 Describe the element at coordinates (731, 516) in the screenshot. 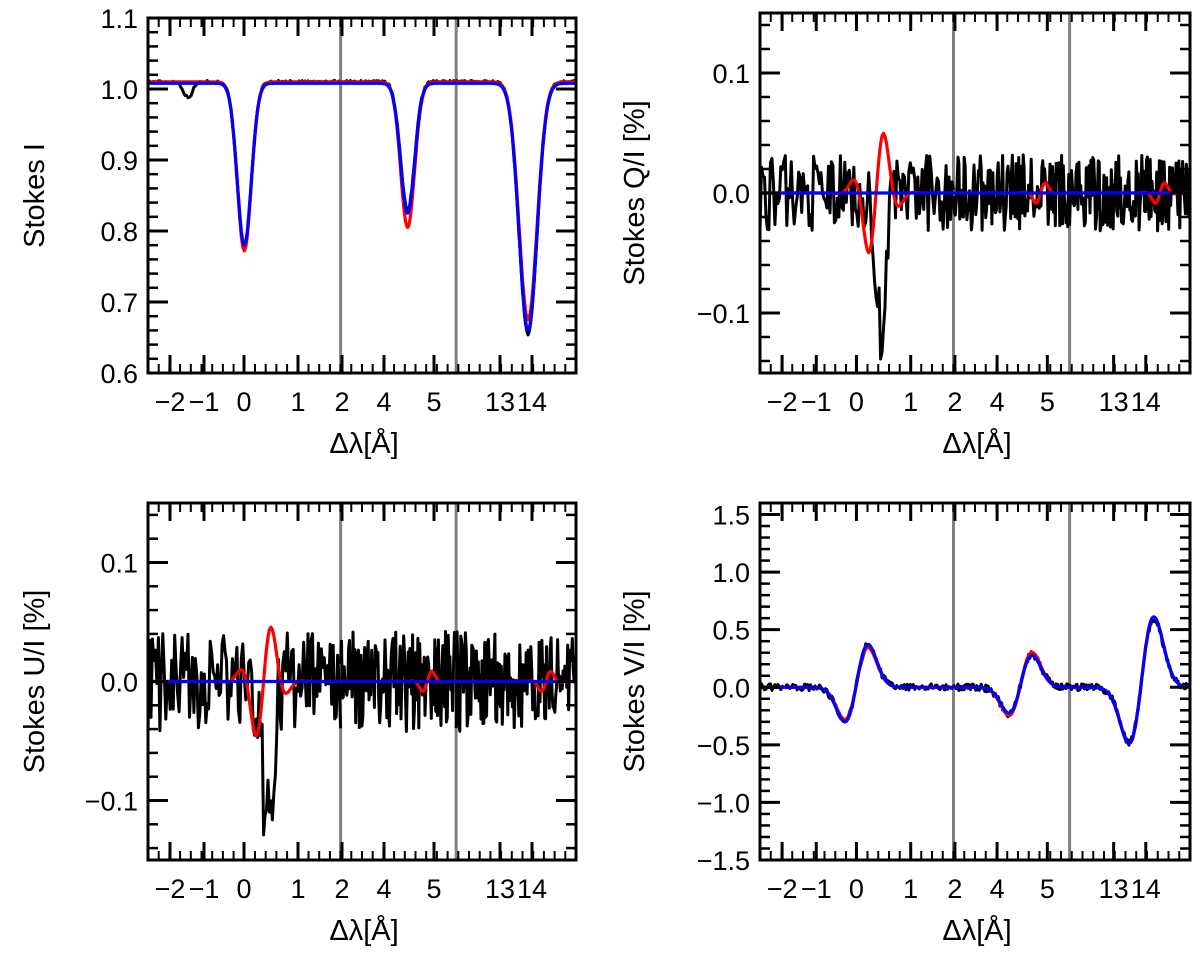

I see `y-tick-label: 1.5` at that location.